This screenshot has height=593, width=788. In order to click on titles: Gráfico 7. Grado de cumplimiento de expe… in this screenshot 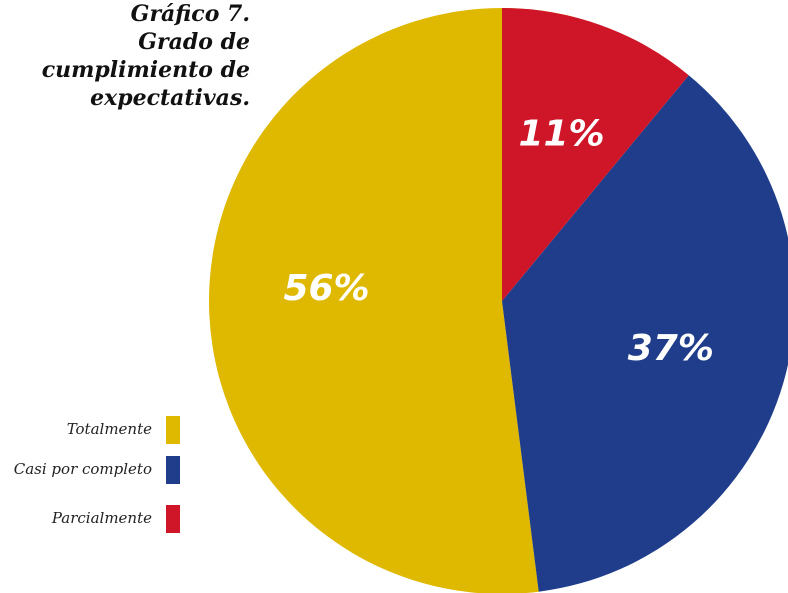, I will do `click(125, 56)`.